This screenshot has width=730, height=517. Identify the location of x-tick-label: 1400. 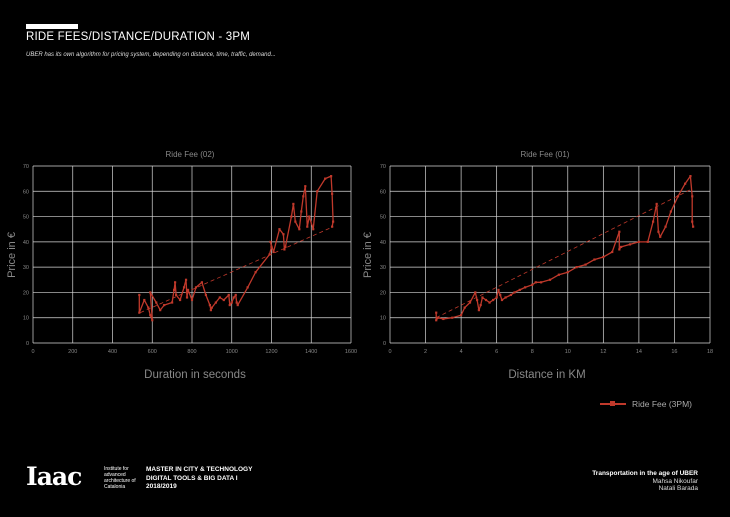
(311, 352).